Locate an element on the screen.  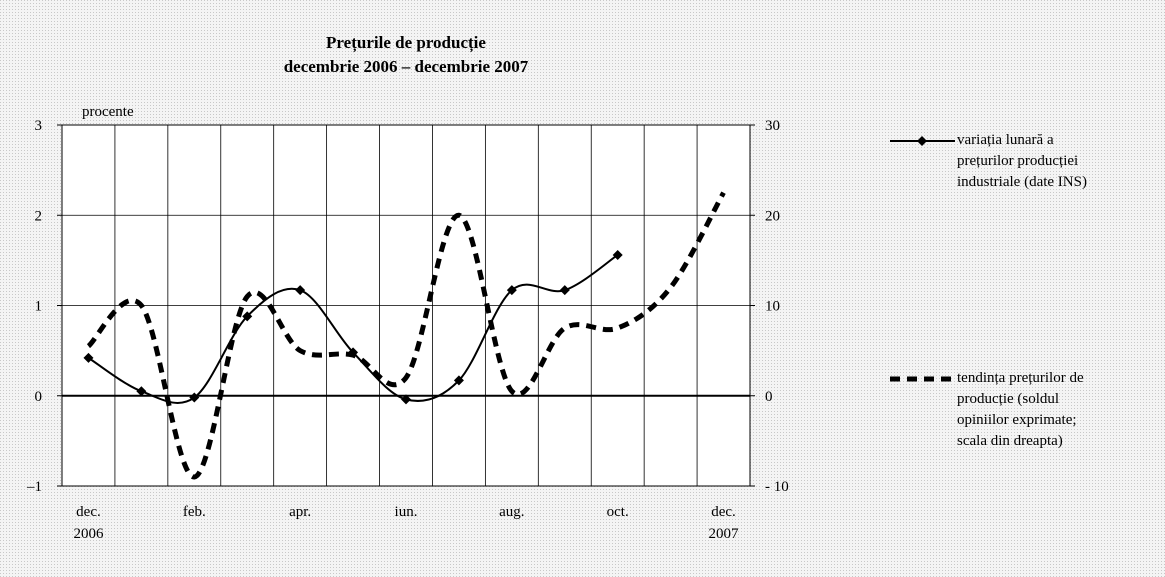
x-tick-label: dec. 2006 is located at coordinates (88, 523).